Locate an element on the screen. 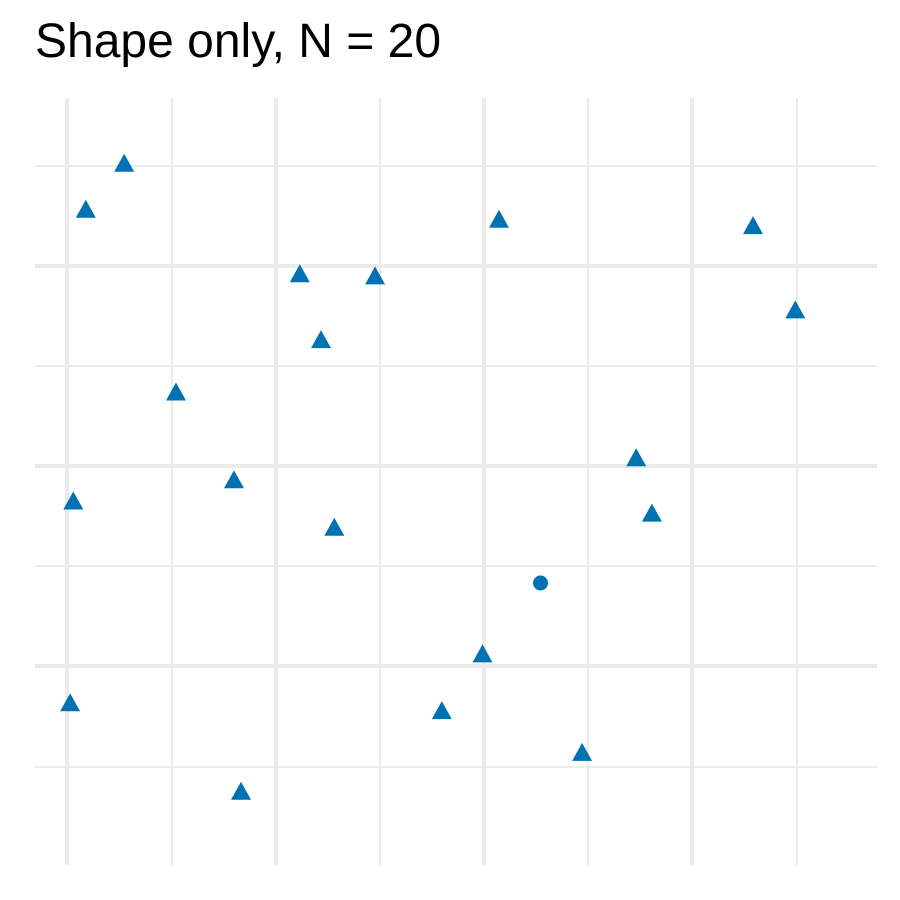  chart-title: Shape only, N = 20 is located at coordinates (238, 41).